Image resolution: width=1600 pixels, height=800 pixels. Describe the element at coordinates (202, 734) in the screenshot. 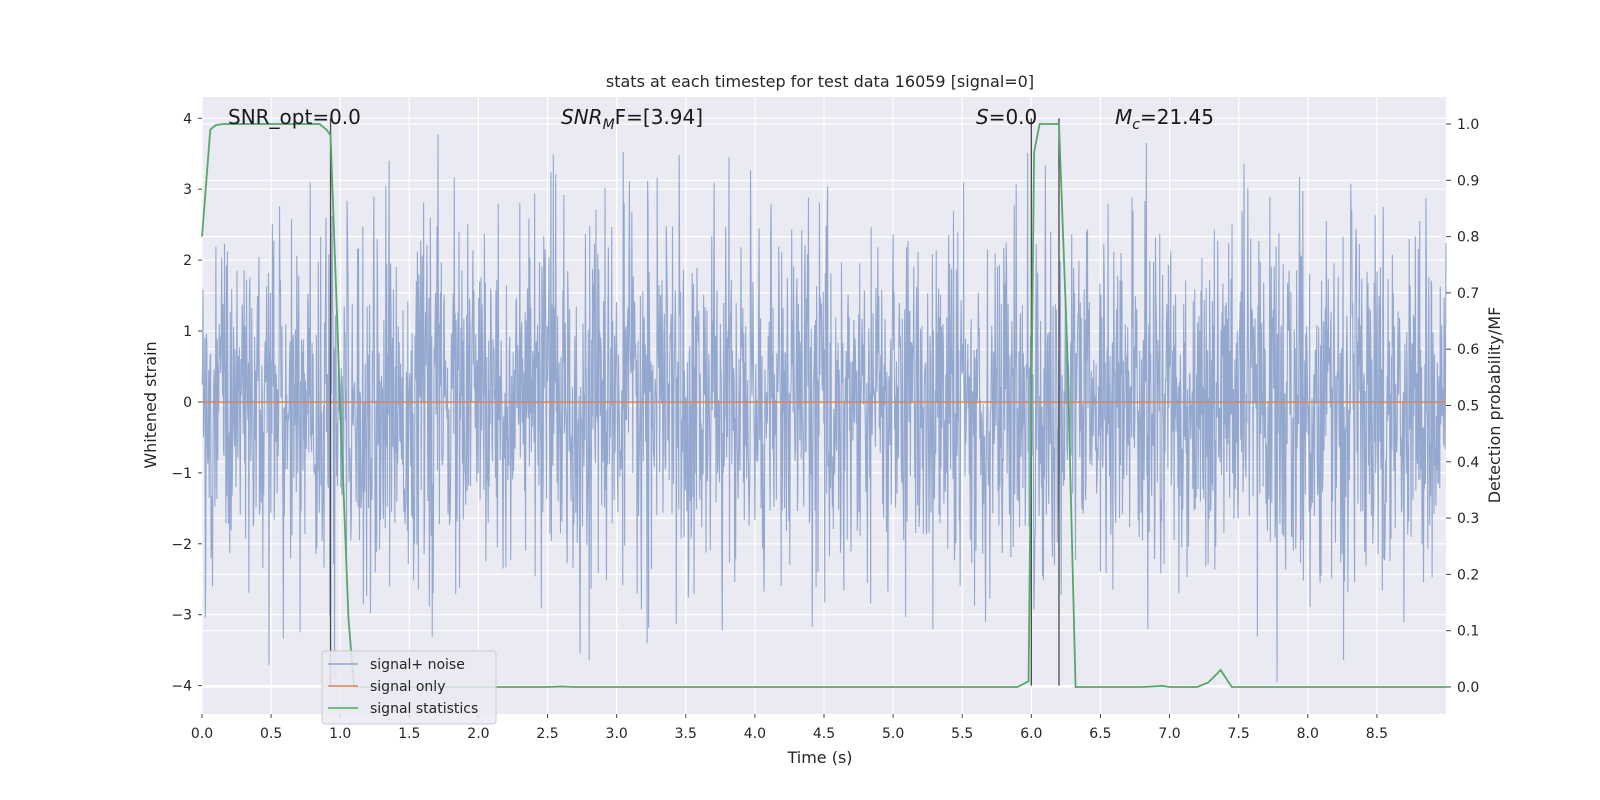

I see `x-tick-label-0: 0.0` at that location.